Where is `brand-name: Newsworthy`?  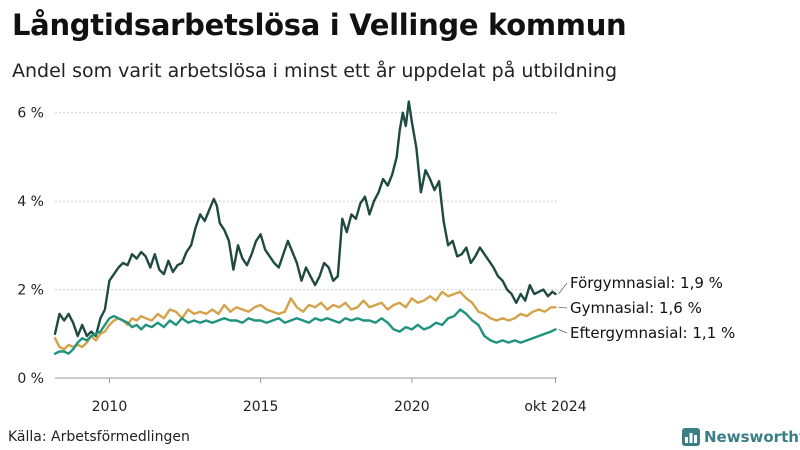
brand-name: Newsworthy is located at coordinates (752, 437).